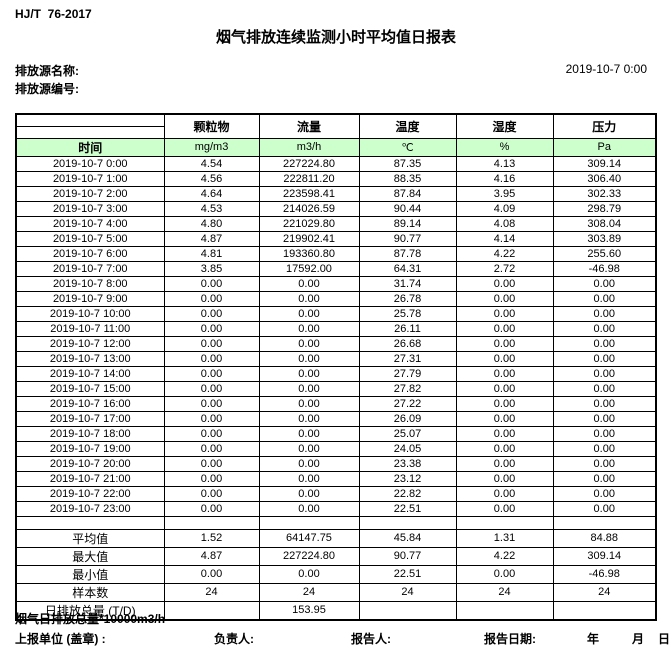 This screenshot has height=654, width=672. I want to click on time-cell: 2019-10-7 4:00, so click(90, 223).